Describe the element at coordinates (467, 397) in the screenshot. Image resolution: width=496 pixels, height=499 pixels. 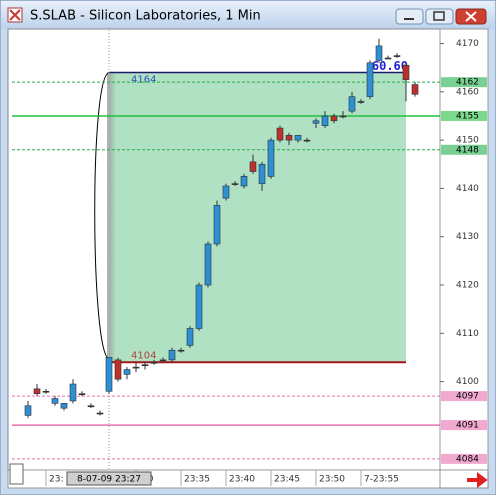
I see `level-label: 4097` at that location.